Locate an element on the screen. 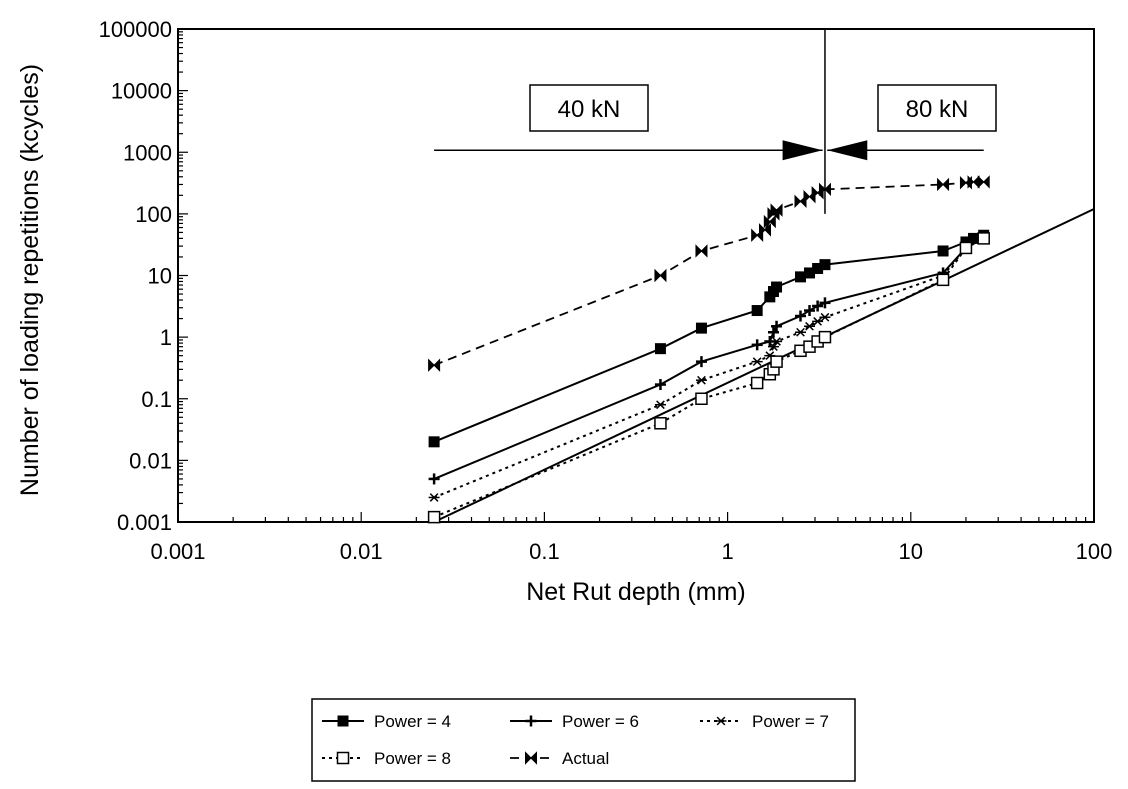 The height and width of the screenshot is (789, 1128). legend-box is located at coordinates (583, 740).